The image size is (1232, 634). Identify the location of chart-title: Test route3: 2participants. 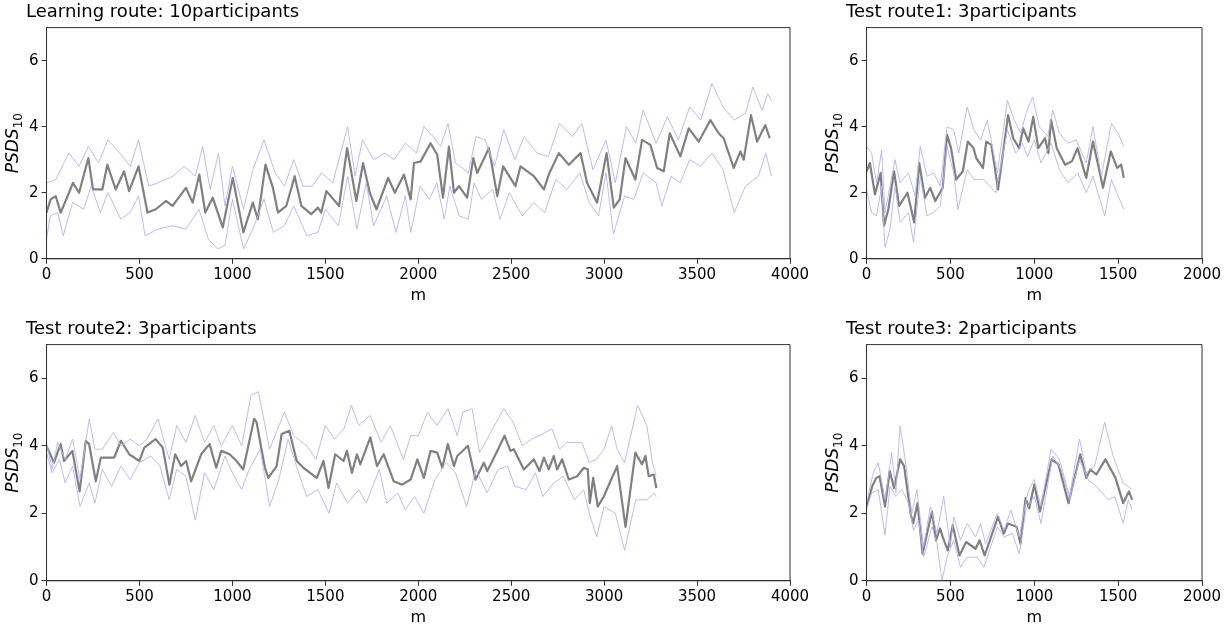
(961, 328).